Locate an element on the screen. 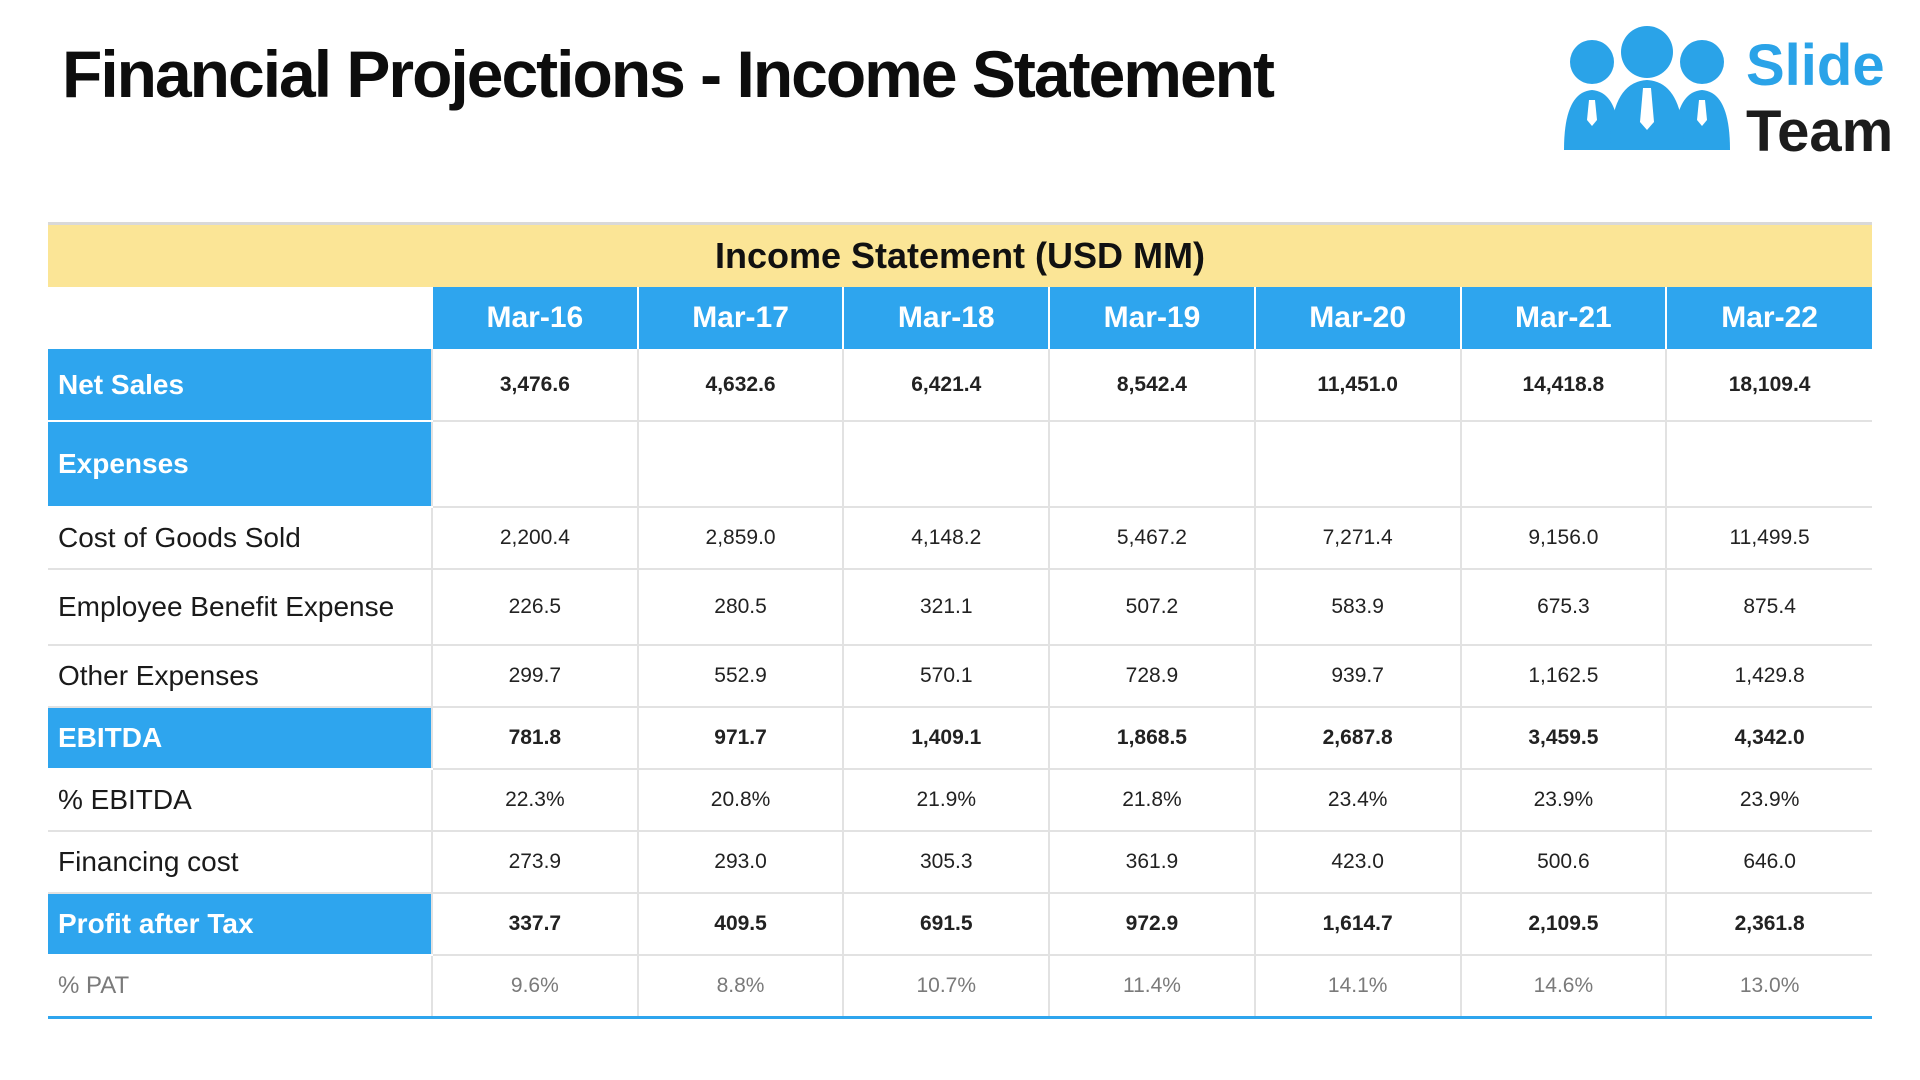  table-cell: 4,148.2 is located at coordinates (946, 538).